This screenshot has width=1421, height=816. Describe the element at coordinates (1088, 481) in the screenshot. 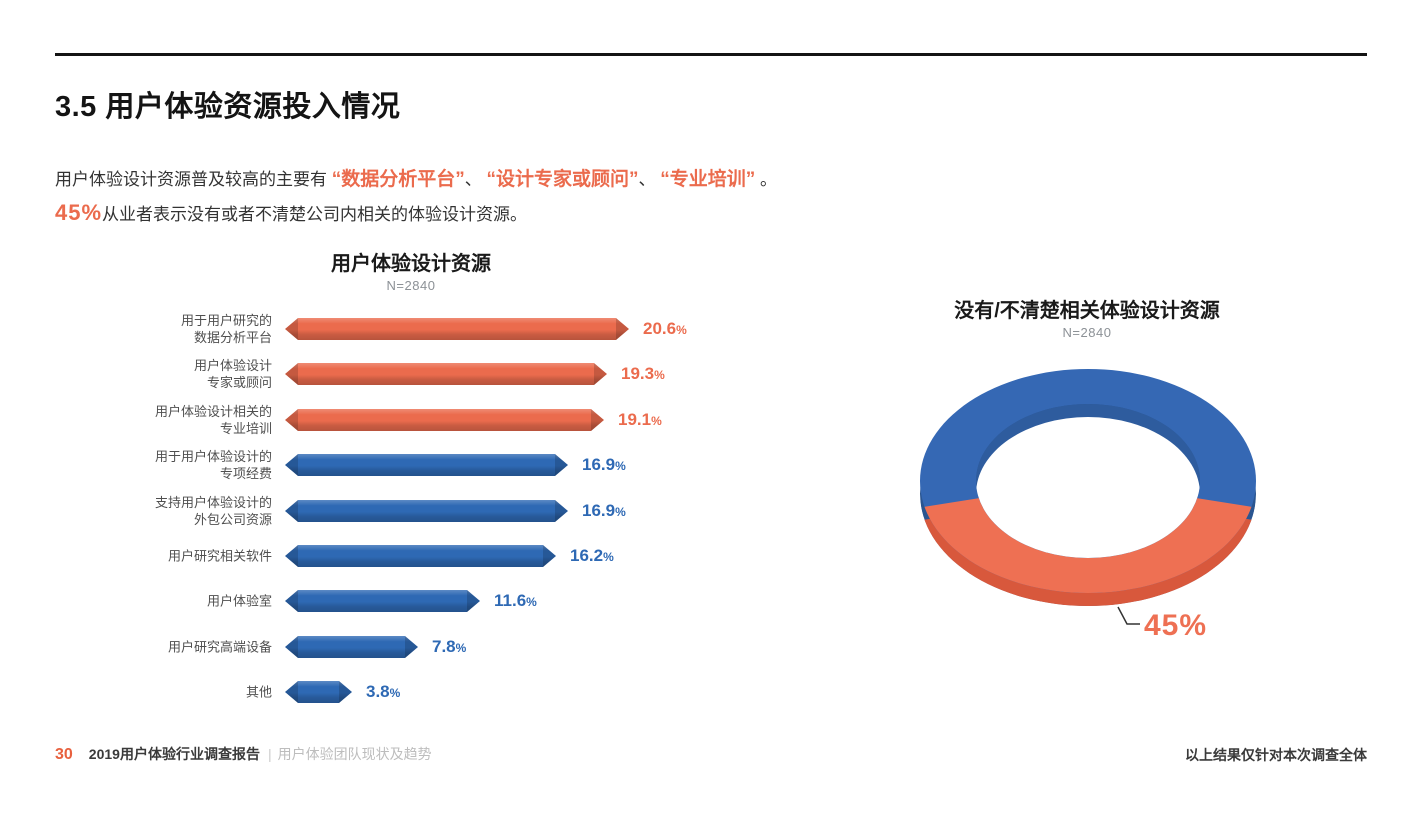

I see `donut-hole` at that location.